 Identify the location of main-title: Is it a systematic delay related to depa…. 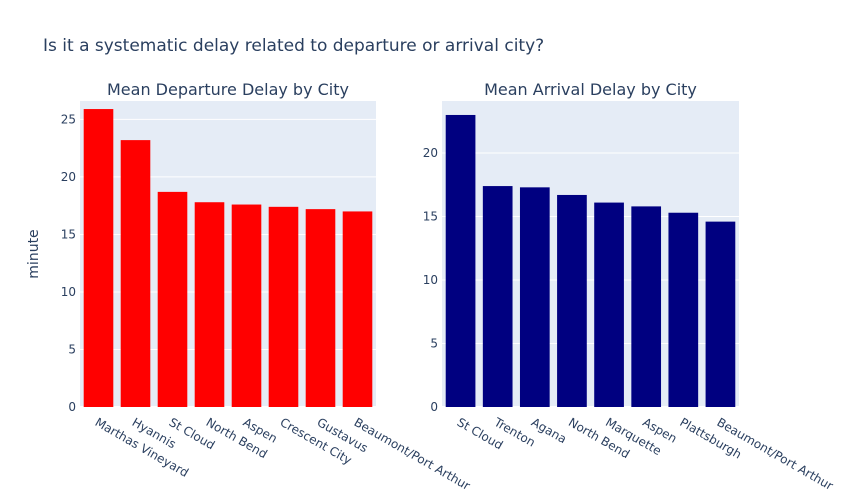
(293, 46).